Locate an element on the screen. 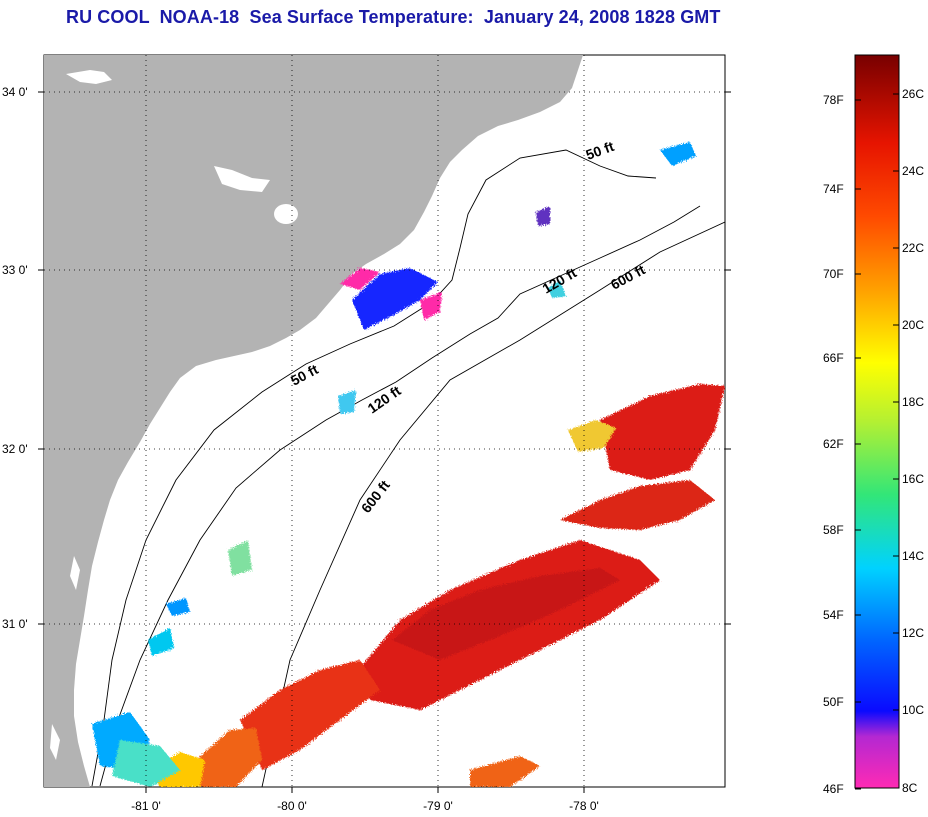  lon-label-81: -81 0' is located at coordinates (146, 806).